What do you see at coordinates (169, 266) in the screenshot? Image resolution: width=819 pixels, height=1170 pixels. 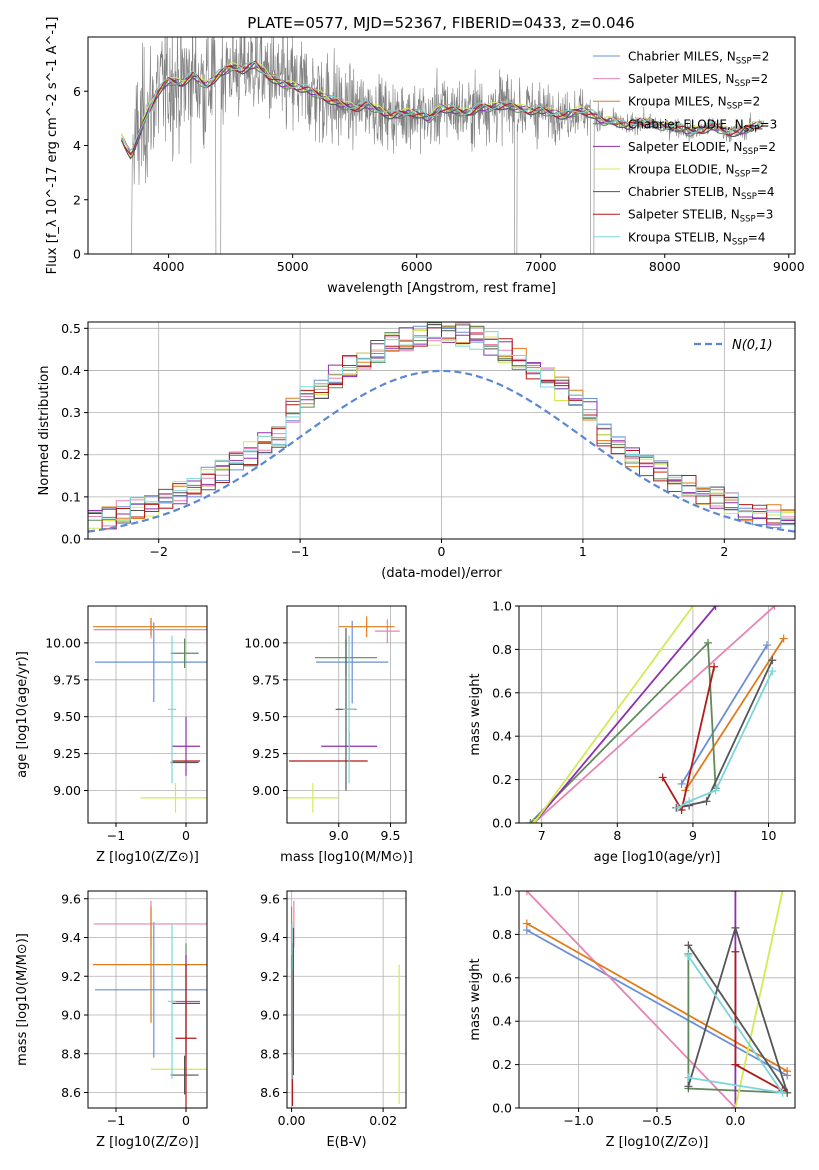 I see `x-tick-label: 4000` at bounding box center [169, 266].